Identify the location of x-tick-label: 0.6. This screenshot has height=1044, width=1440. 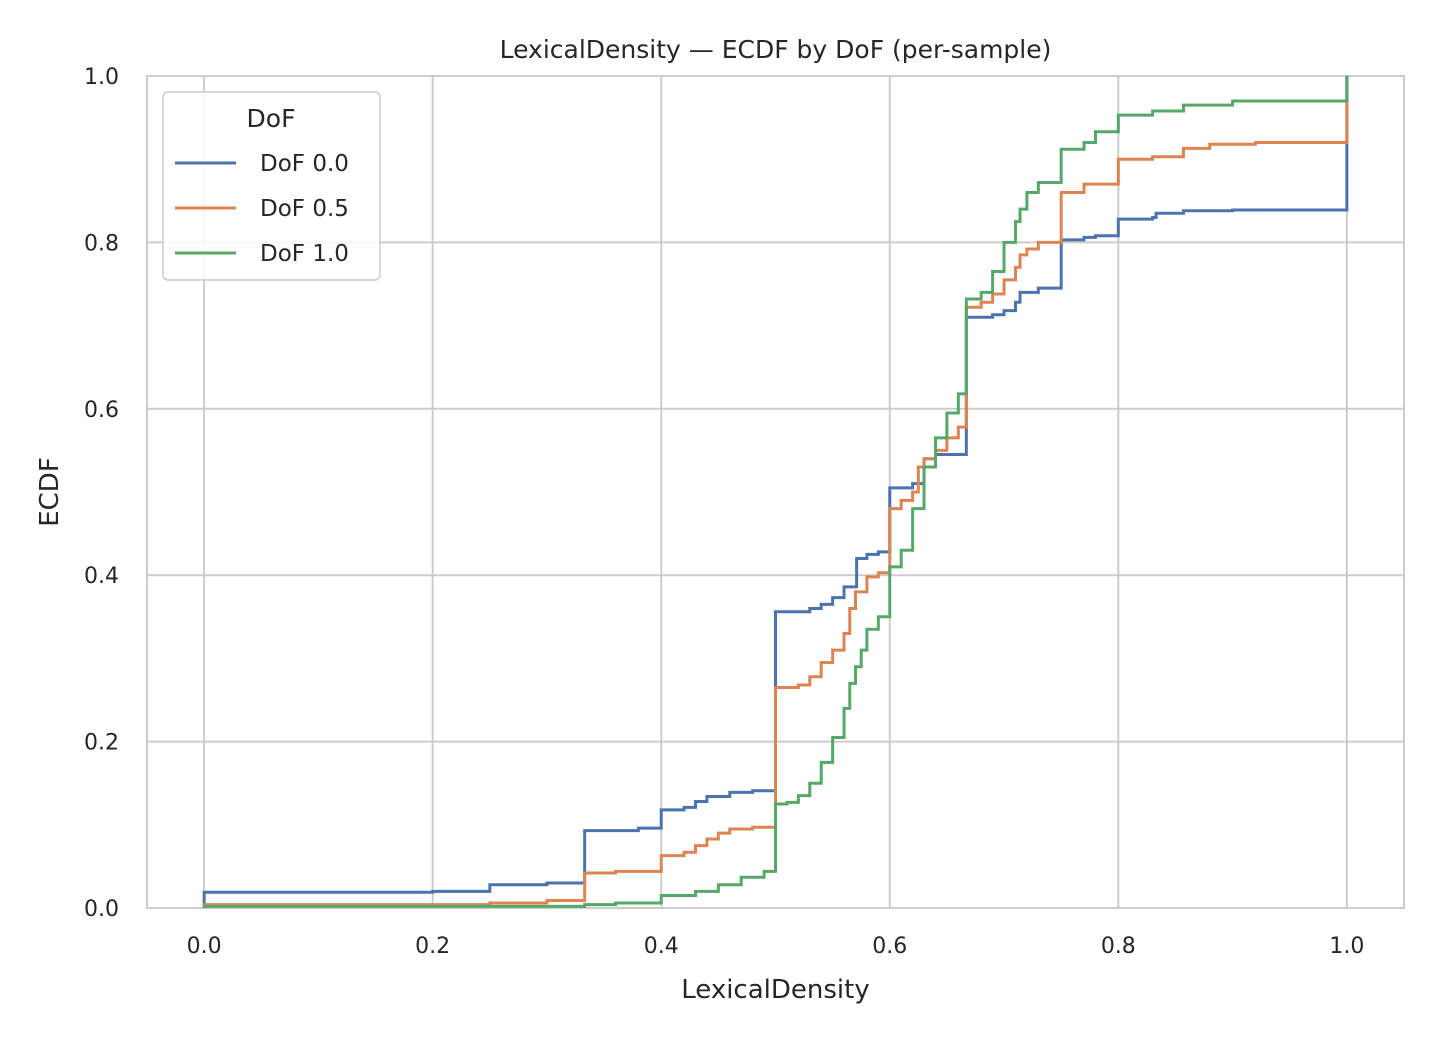
(889, 946).